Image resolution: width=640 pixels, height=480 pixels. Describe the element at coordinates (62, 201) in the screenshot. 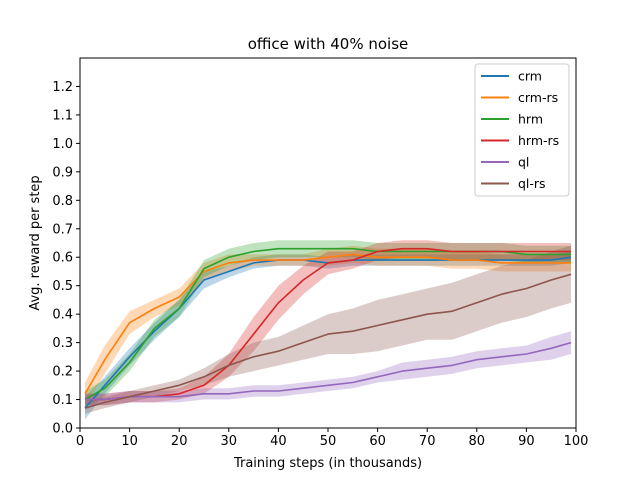

I see `y-tick-label: 0.8` at that location.